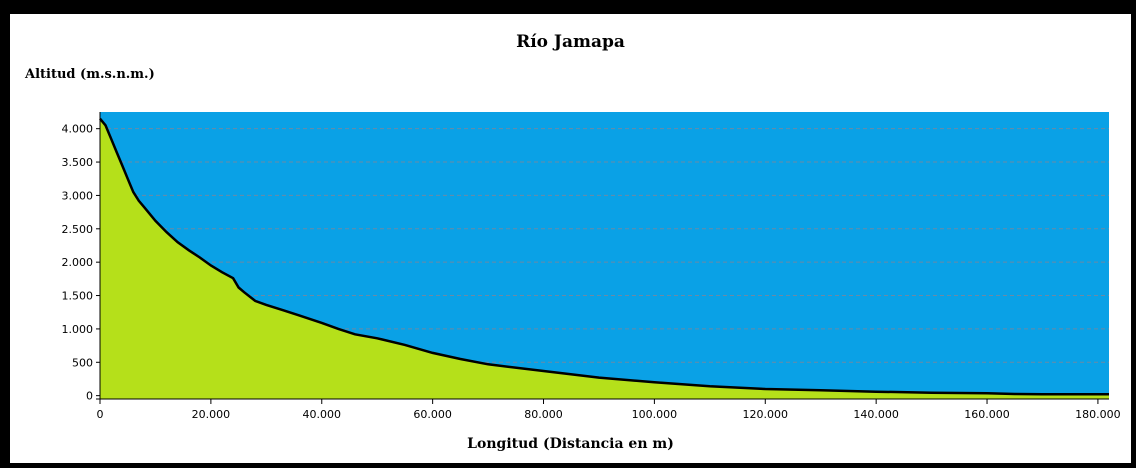  I want to click on y-tick-label: 4.000, so click(78, 129).